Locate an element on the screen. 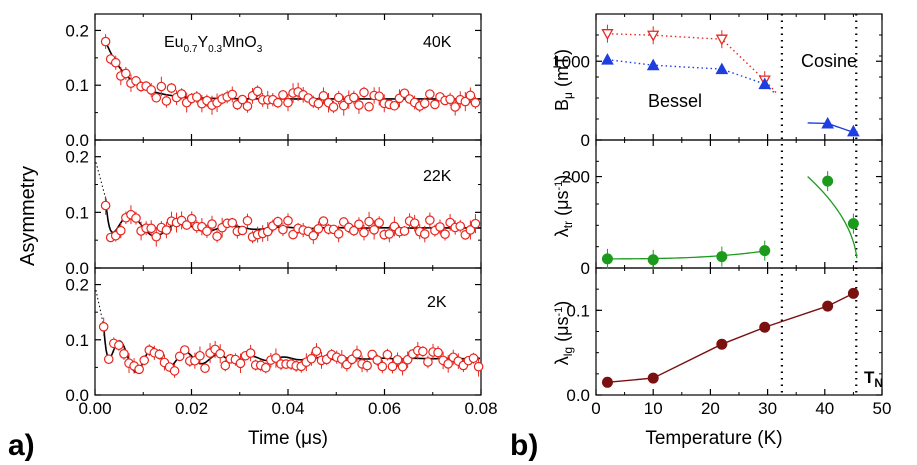 The width and height of the screenshot is (917, 465). cosine-label: Cosine is located at coordinates (829, 61).